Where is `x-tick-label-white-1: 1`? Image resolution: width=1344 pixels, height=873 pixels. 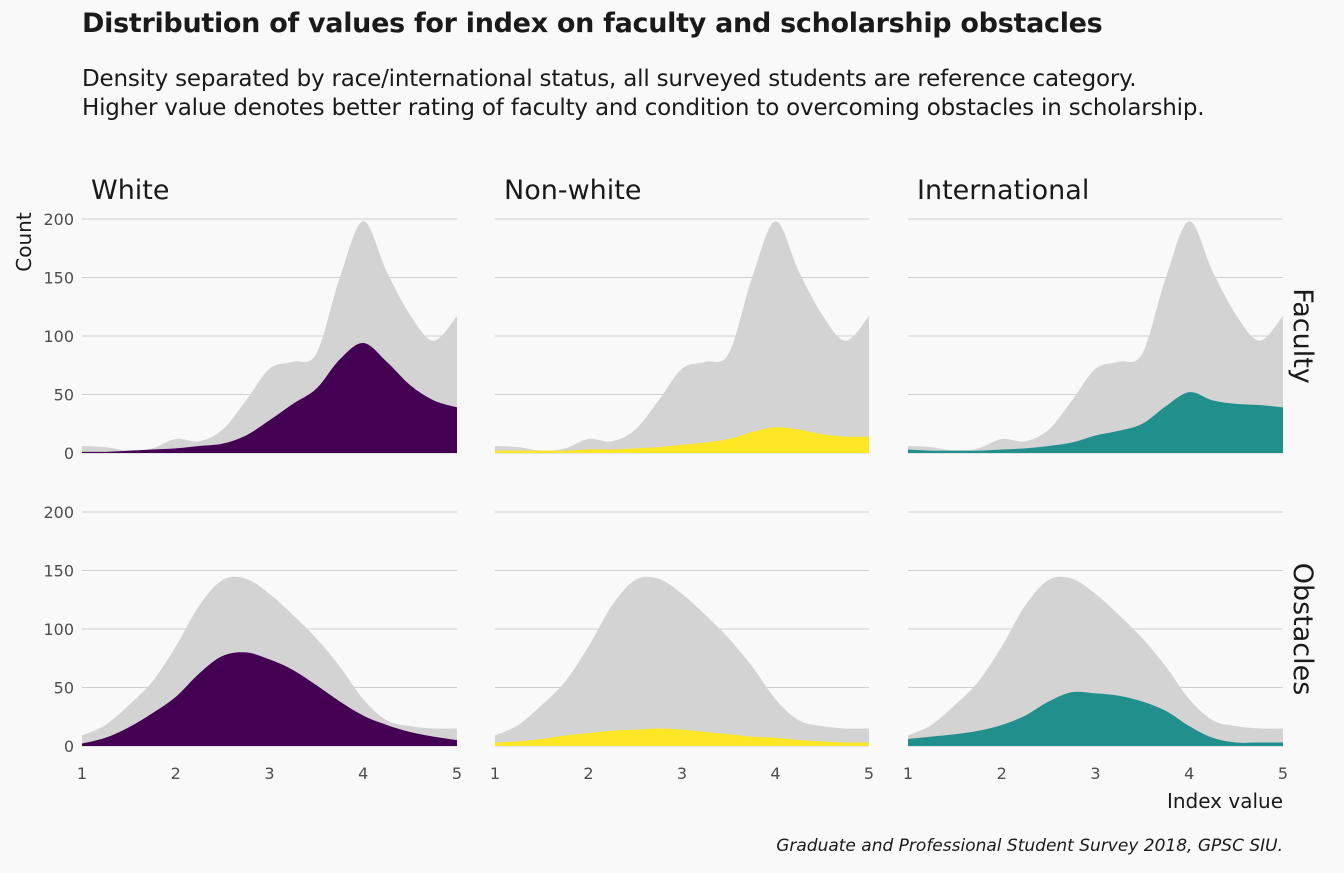 x-tick-label-white-1: 1 is located at coordinates (82, 773).